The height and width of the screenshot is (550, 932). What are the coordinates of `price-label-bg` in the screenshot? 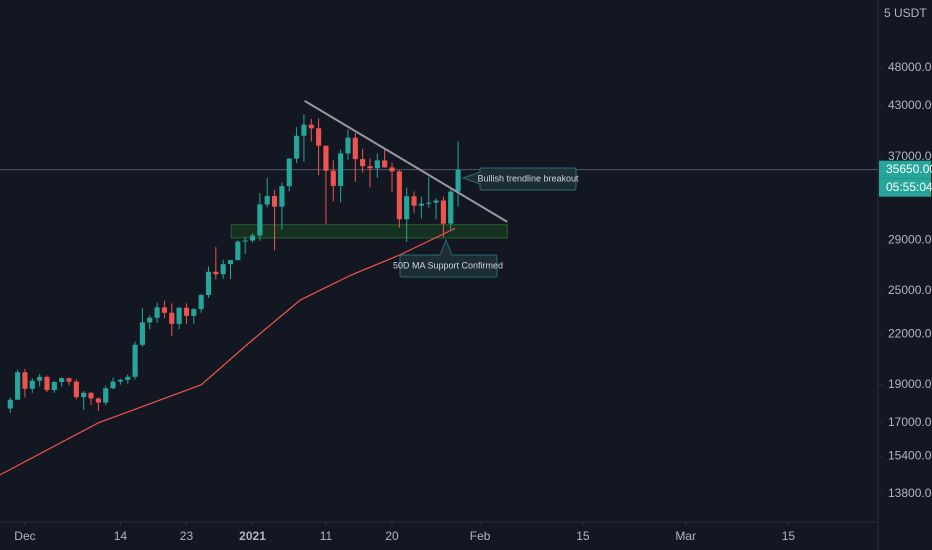 It's located at (905, 169).